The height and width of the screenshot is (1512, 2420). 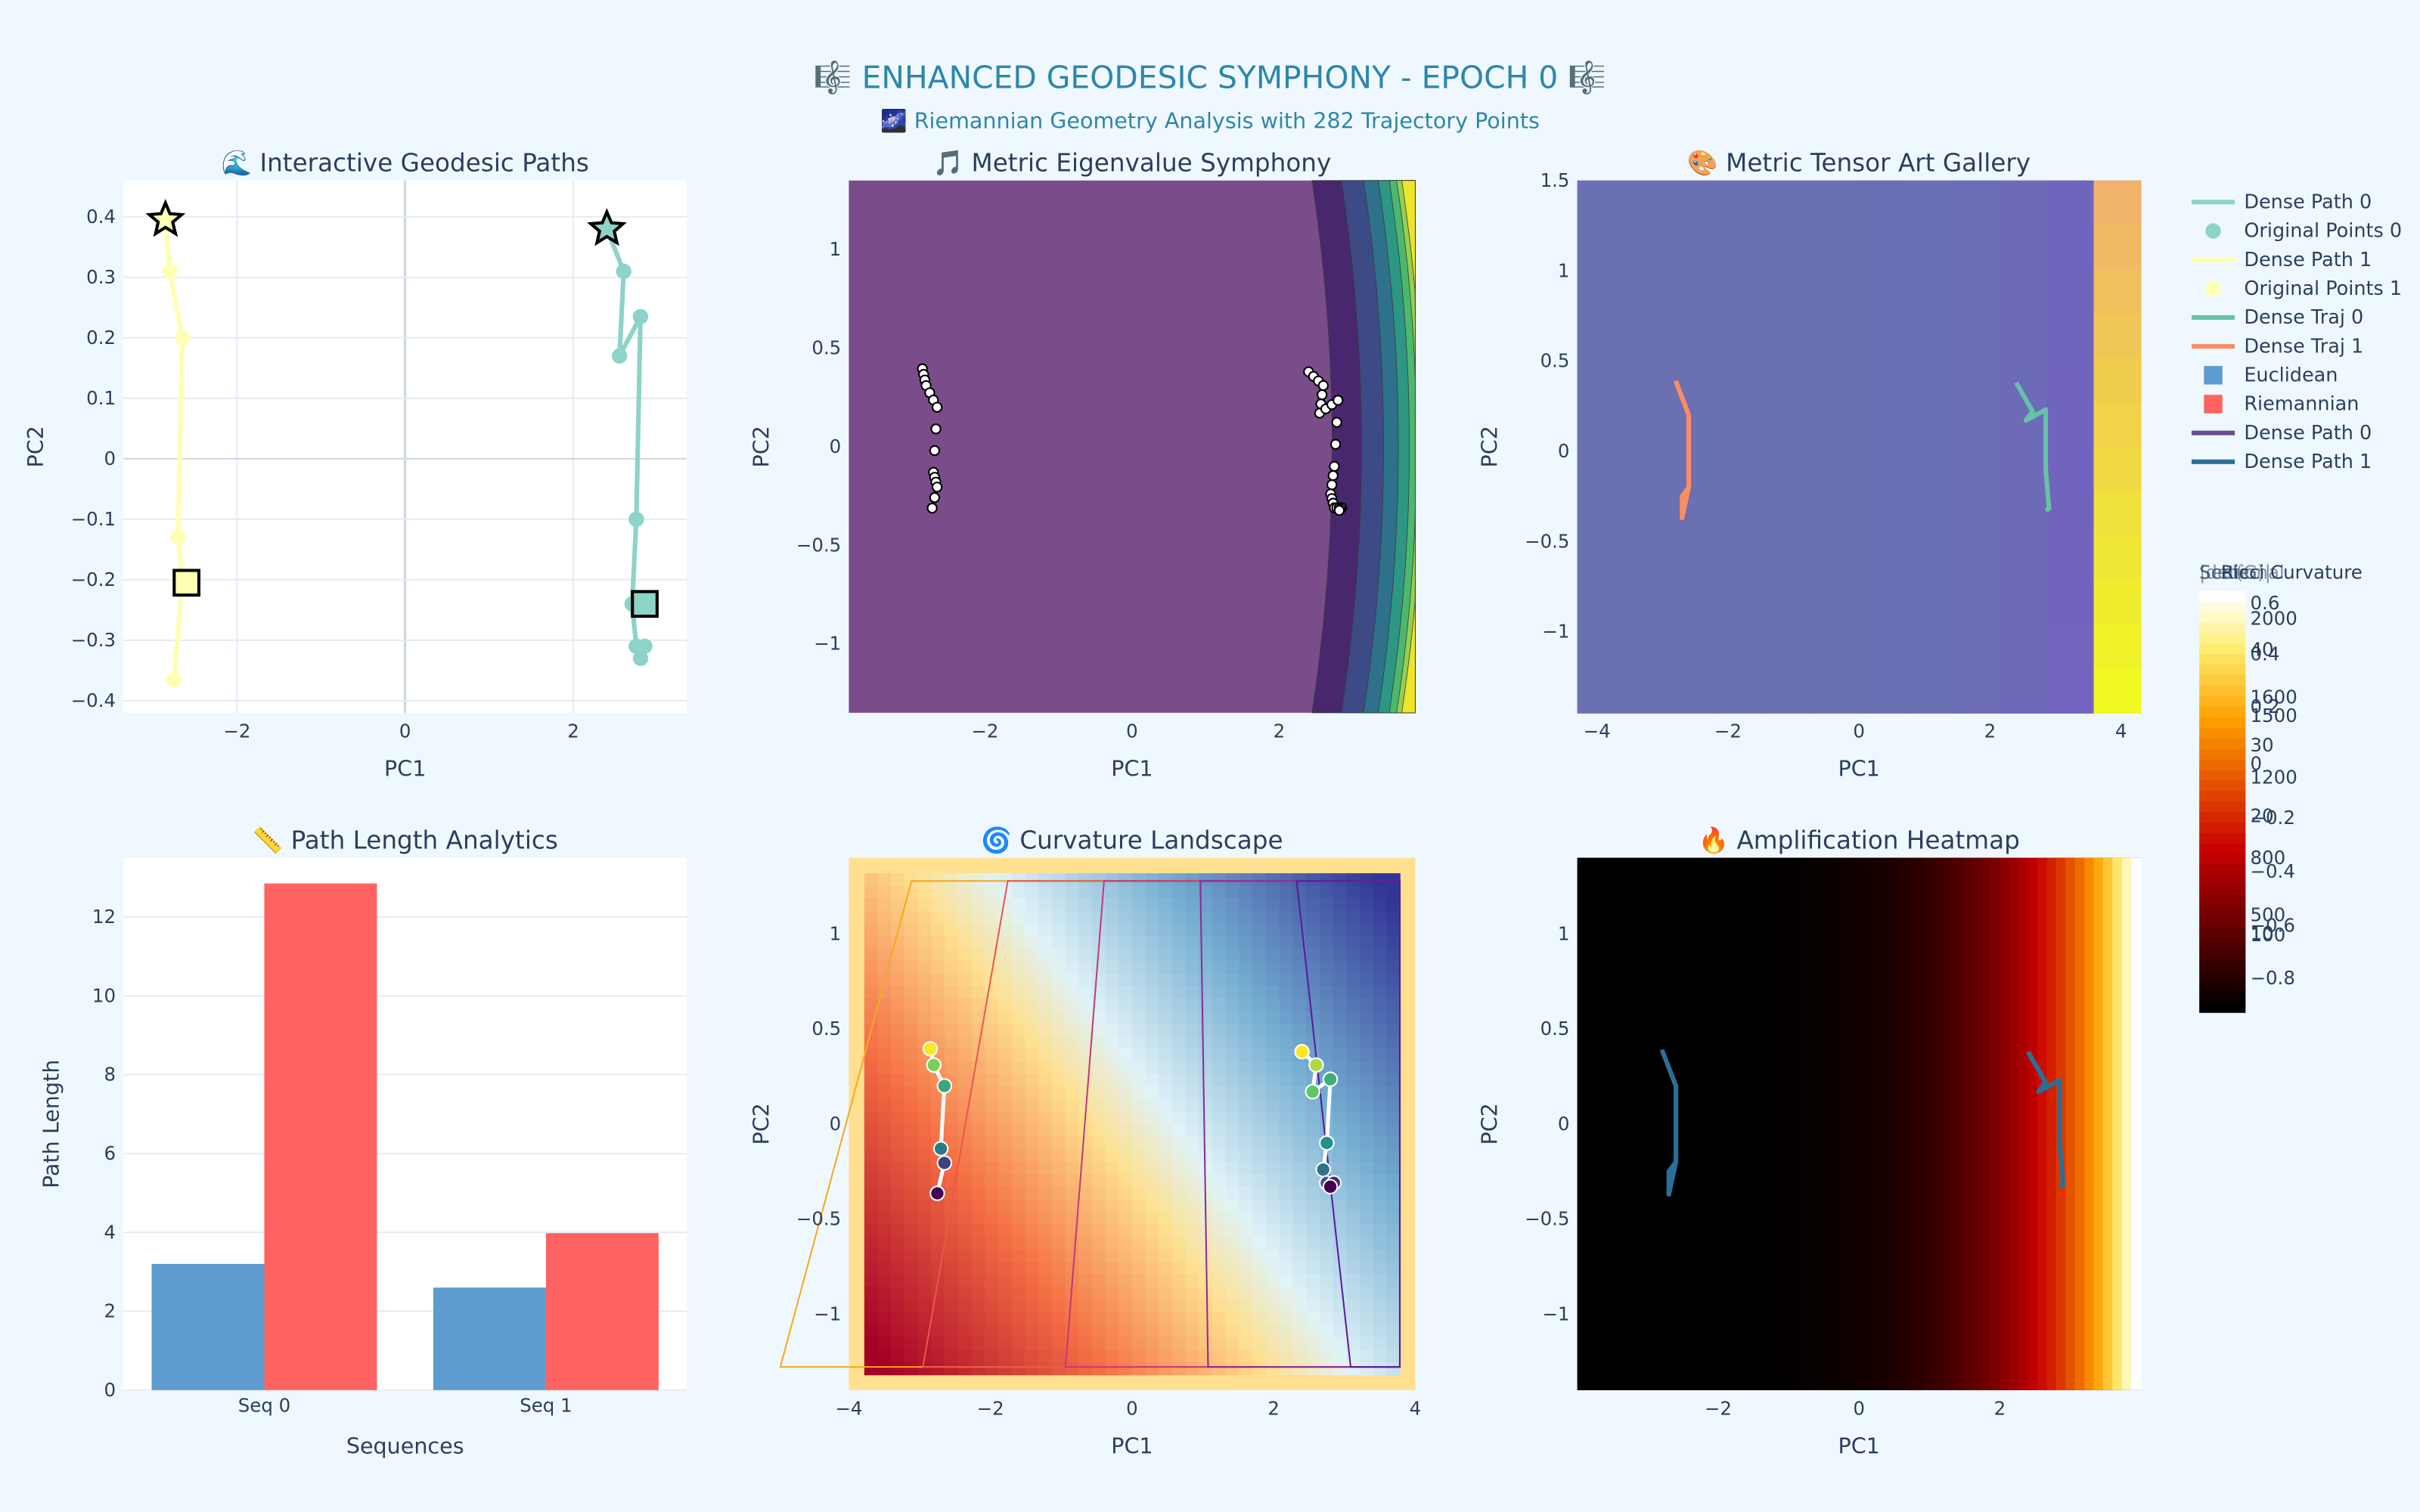 I want to click on dense-path-0-amp, so click(x=2045, y=1119).